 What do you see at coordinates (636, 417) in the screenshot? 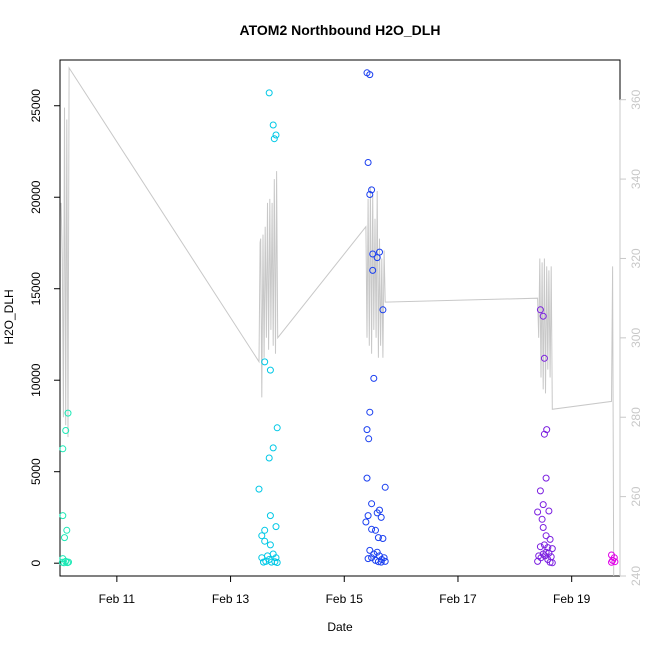
I see `y2-tick-label: 280` at bounding box center [636, 417].